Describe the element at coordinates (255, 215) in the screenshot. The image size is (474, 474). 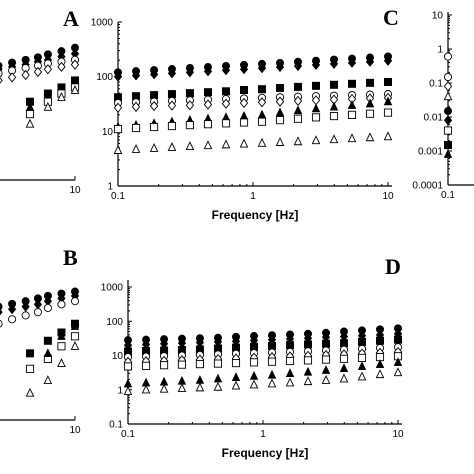
I see `x-axis-title-c: Frequency [Hz]` at that location.